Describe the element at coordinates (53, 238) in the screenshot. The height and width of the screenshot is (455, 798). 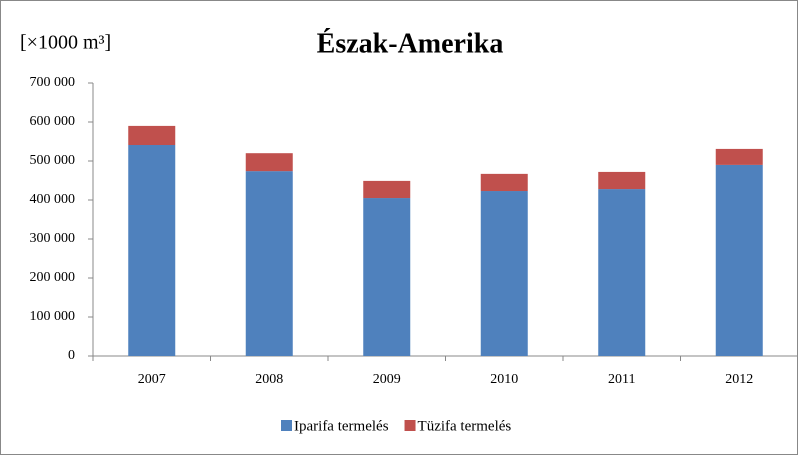
I see `y-tick-label: 300 000` at that location.